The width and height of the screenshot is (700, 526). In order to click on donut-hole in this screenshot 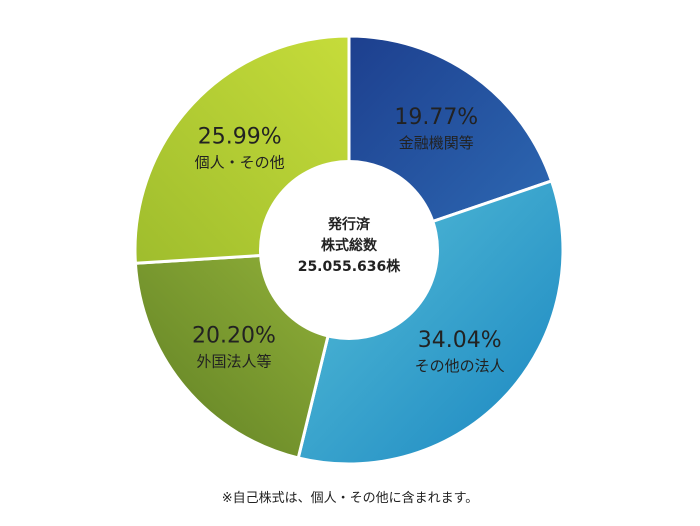, I will do `click(349, 250)`.